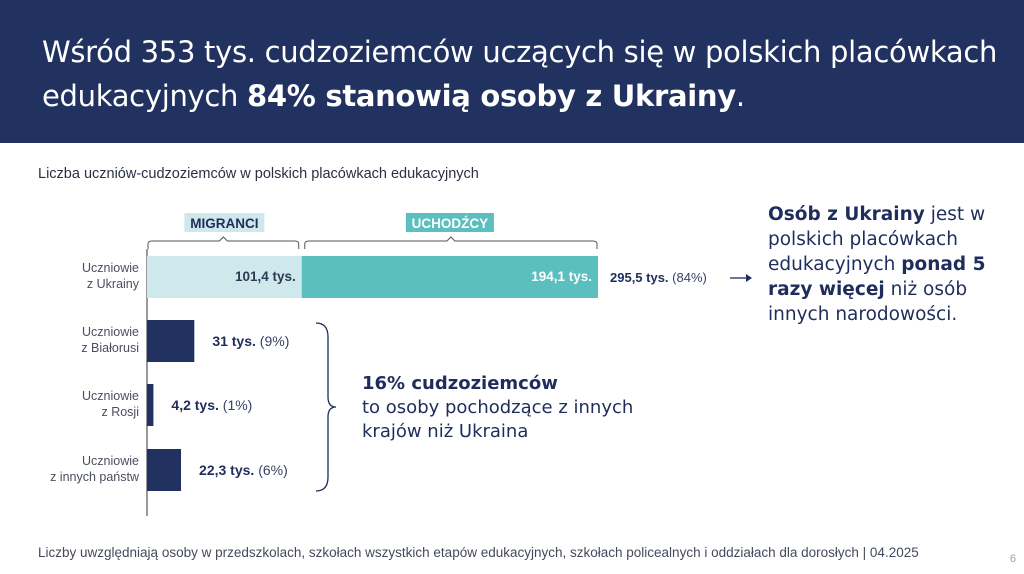 This screenshot has height=574, width=1024. I want to click on bracket-uchodzcy, so click(451, 242).